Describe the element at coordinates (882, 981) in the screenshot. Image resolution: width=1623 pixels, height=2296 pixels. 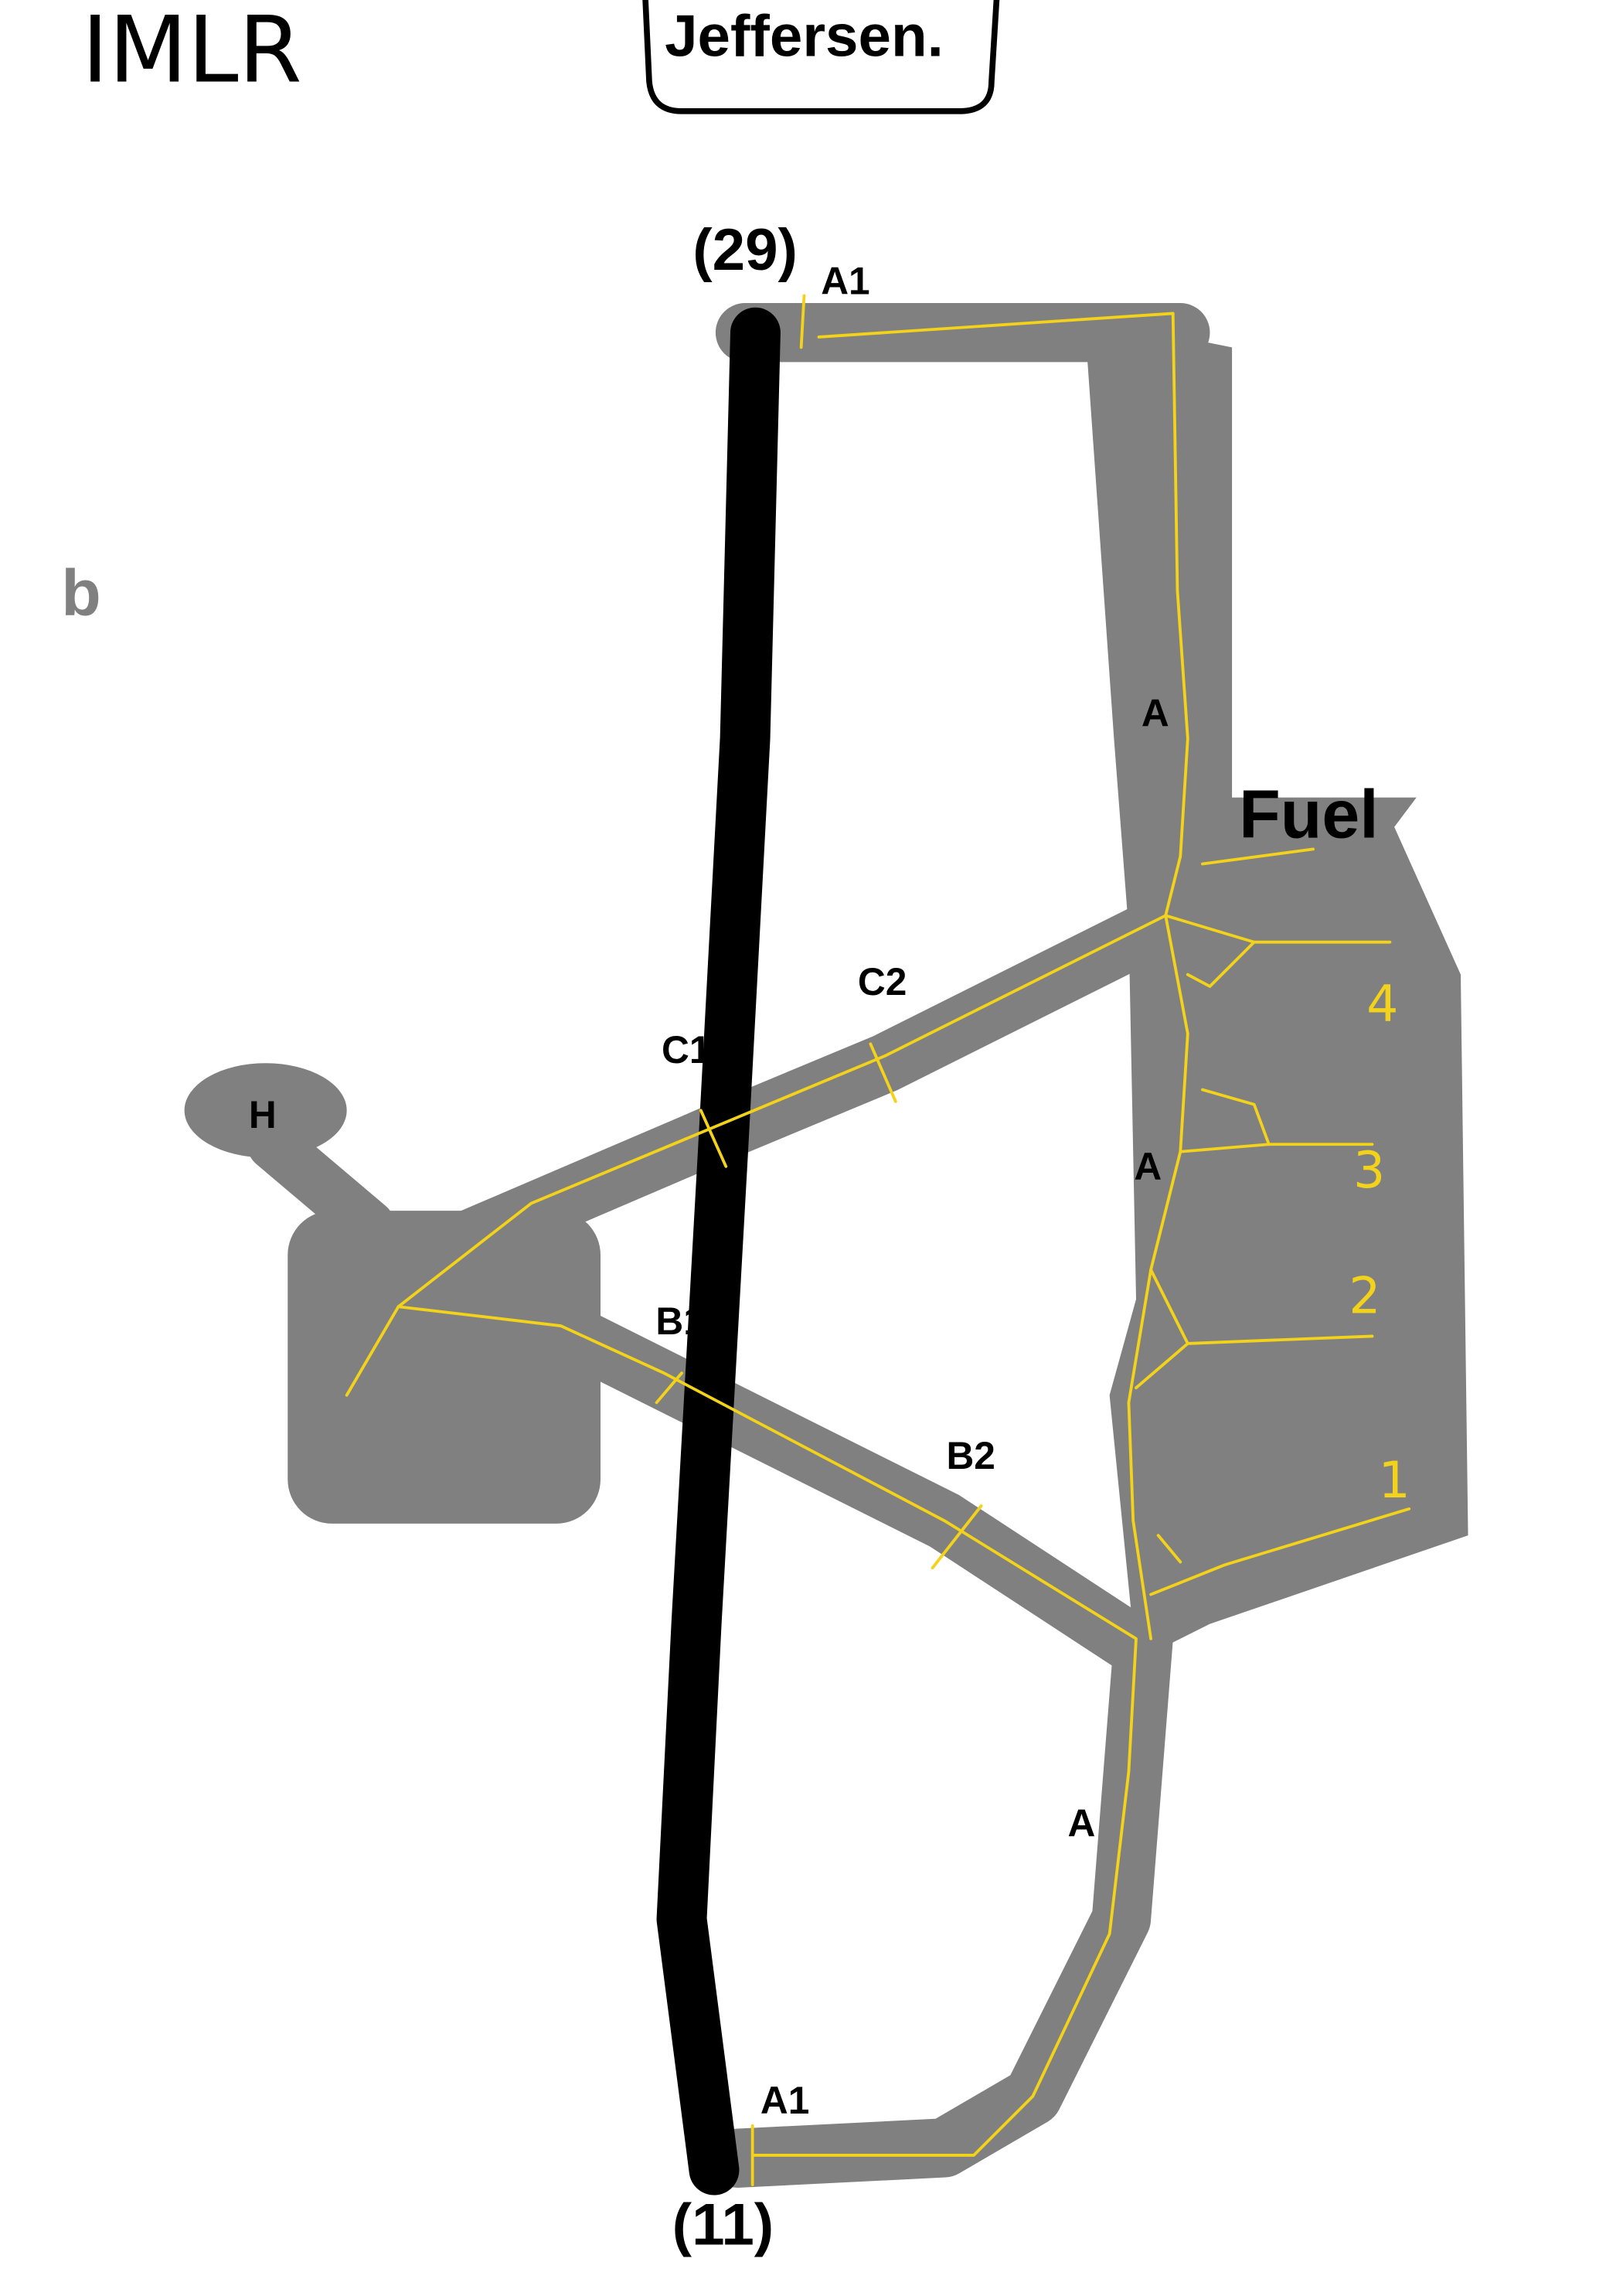
I see `taxiway-label: C2` at that location.